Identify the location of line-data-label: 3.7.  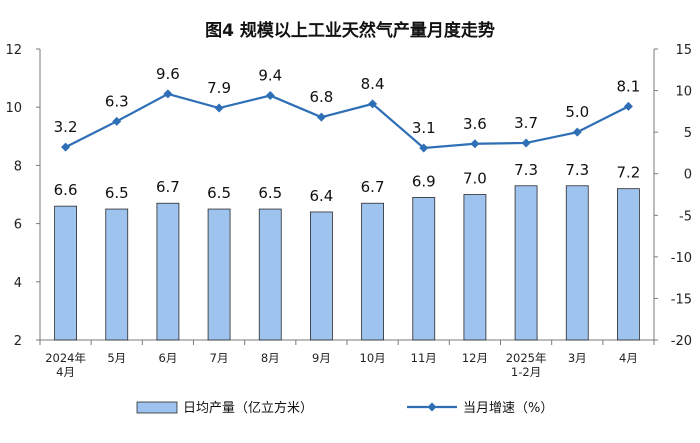
(526, 123).